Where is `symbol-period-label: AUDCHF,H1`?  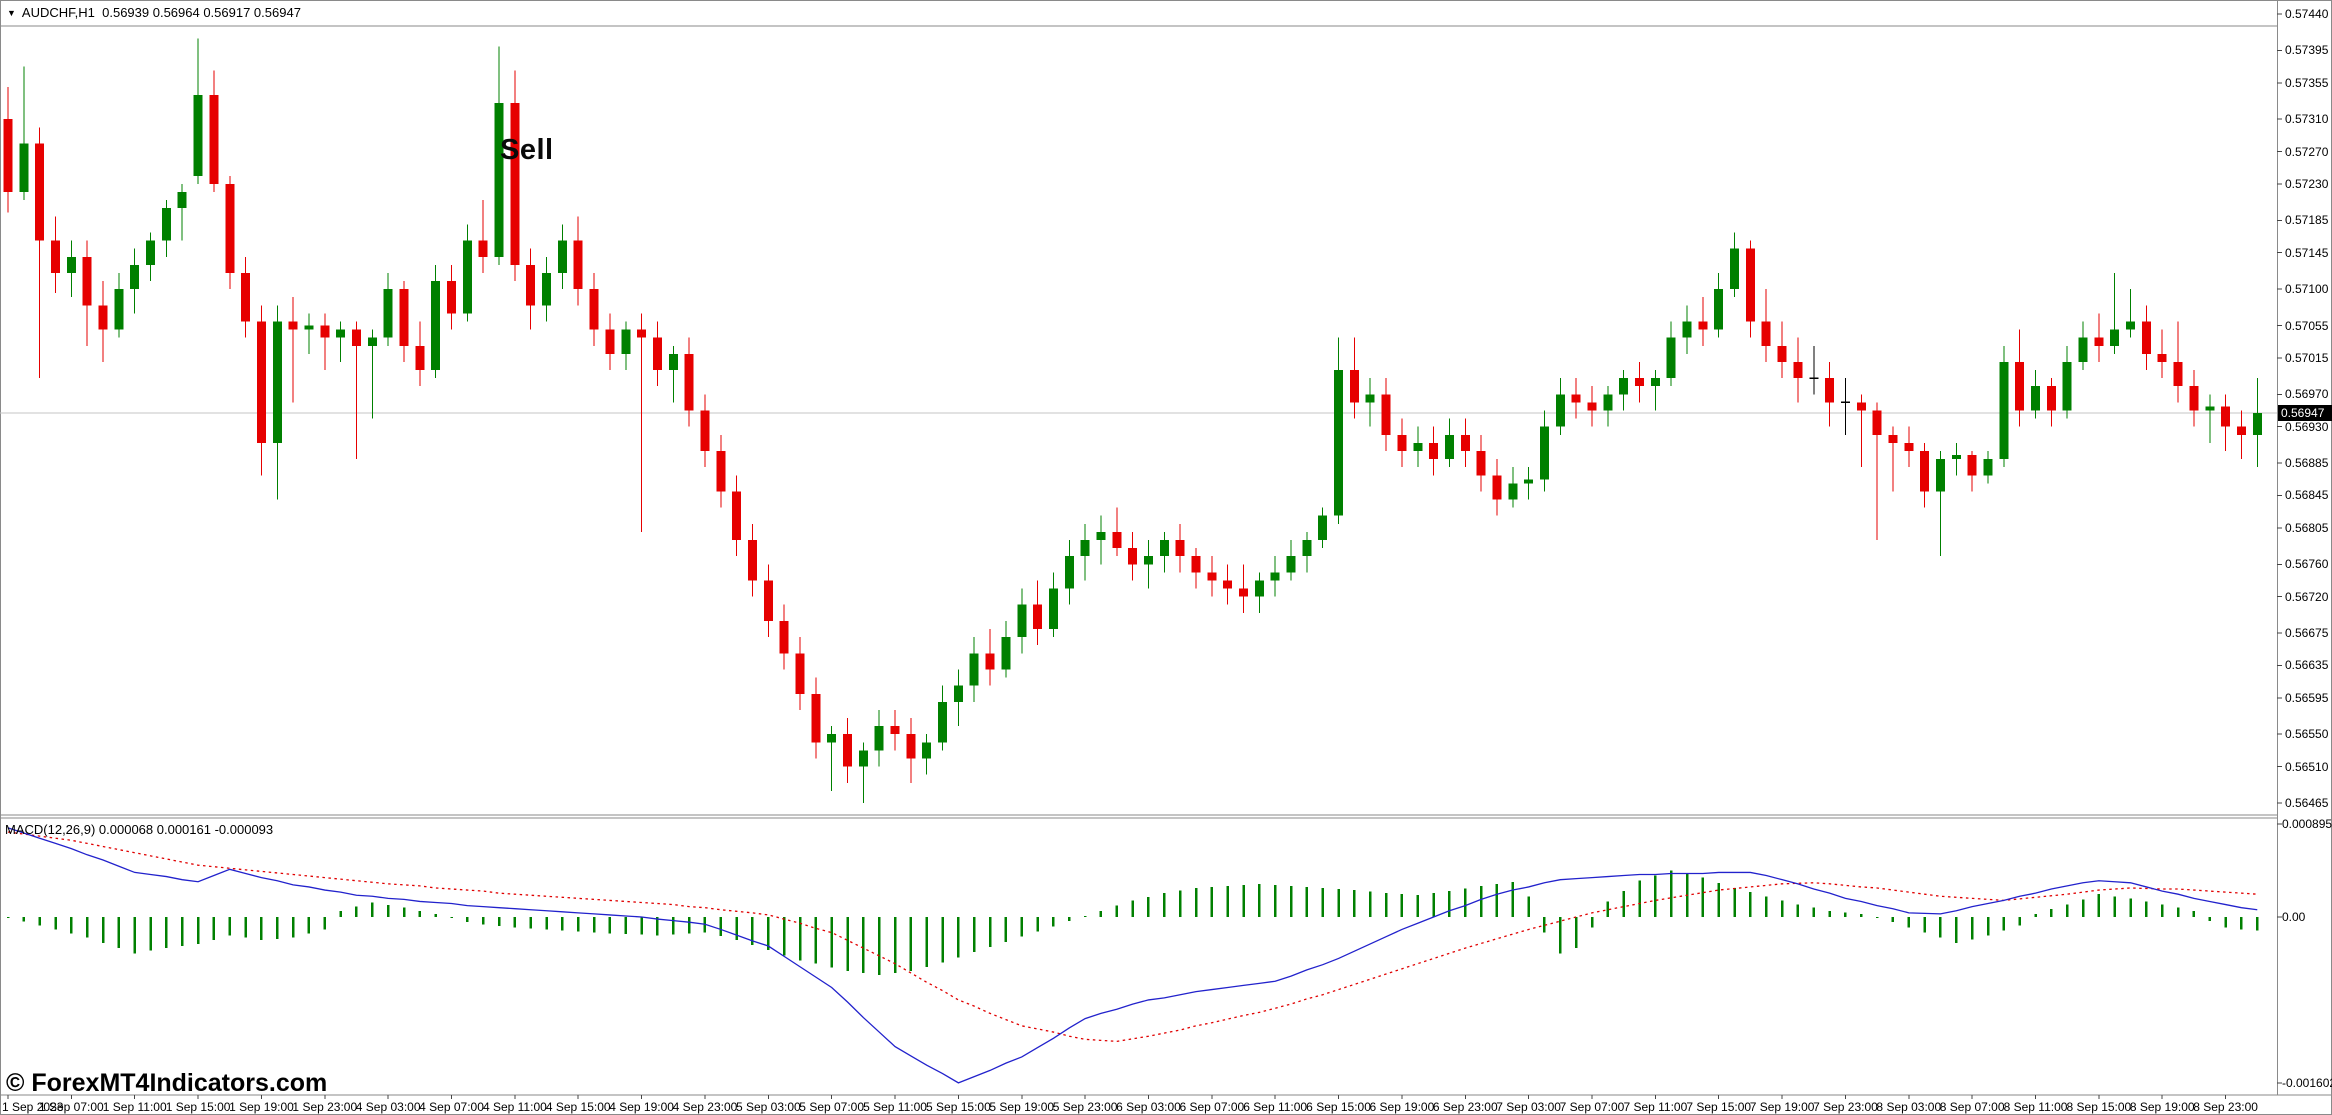
symbol-period-label: AUDCHF,H1 is located at coordinates (58, 12).